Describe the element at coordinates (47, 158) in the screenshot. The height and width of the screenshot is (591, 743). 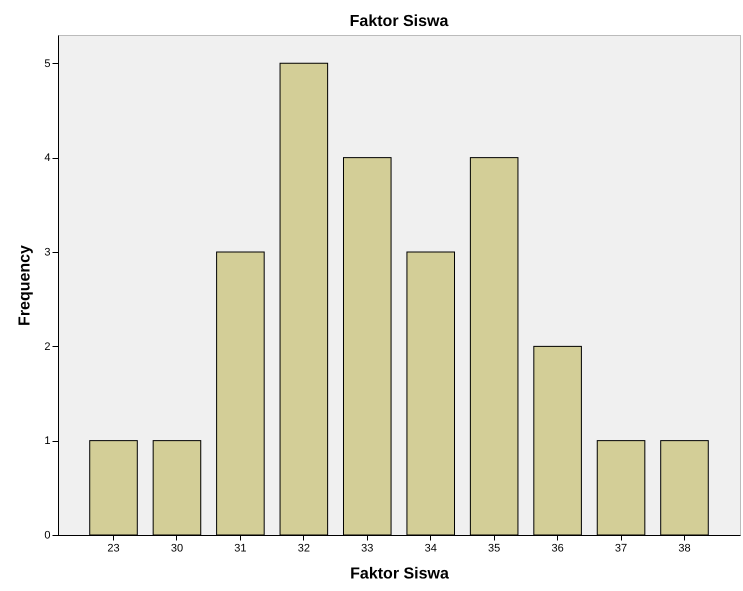
I see `y-tick-label: 4` at that location.